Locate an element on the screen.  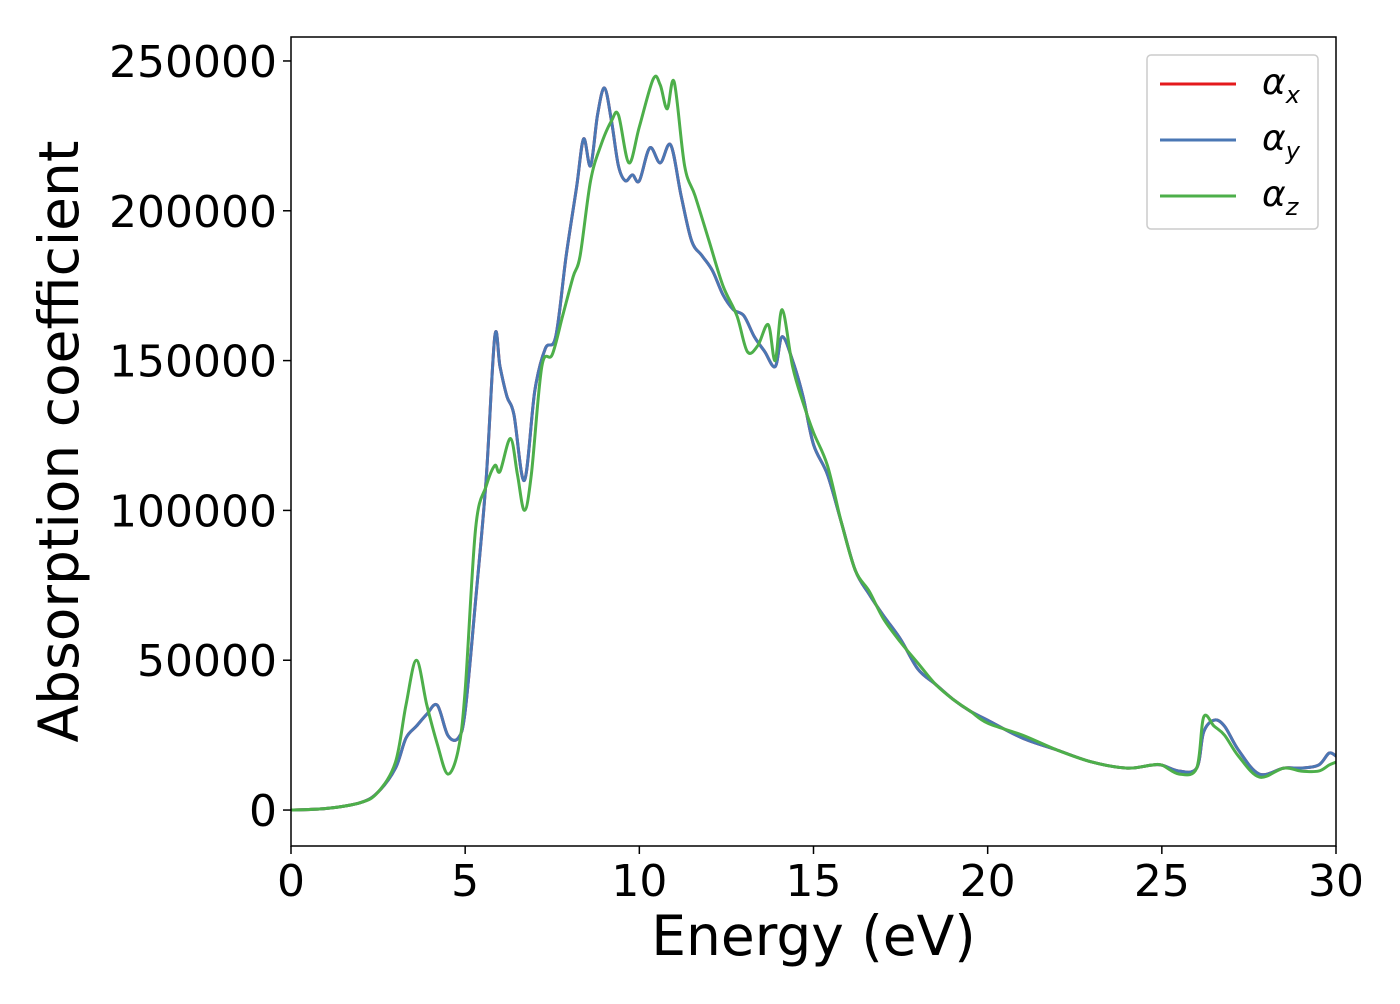
legend-label-x: αx is located at coordinates (1281, 85).